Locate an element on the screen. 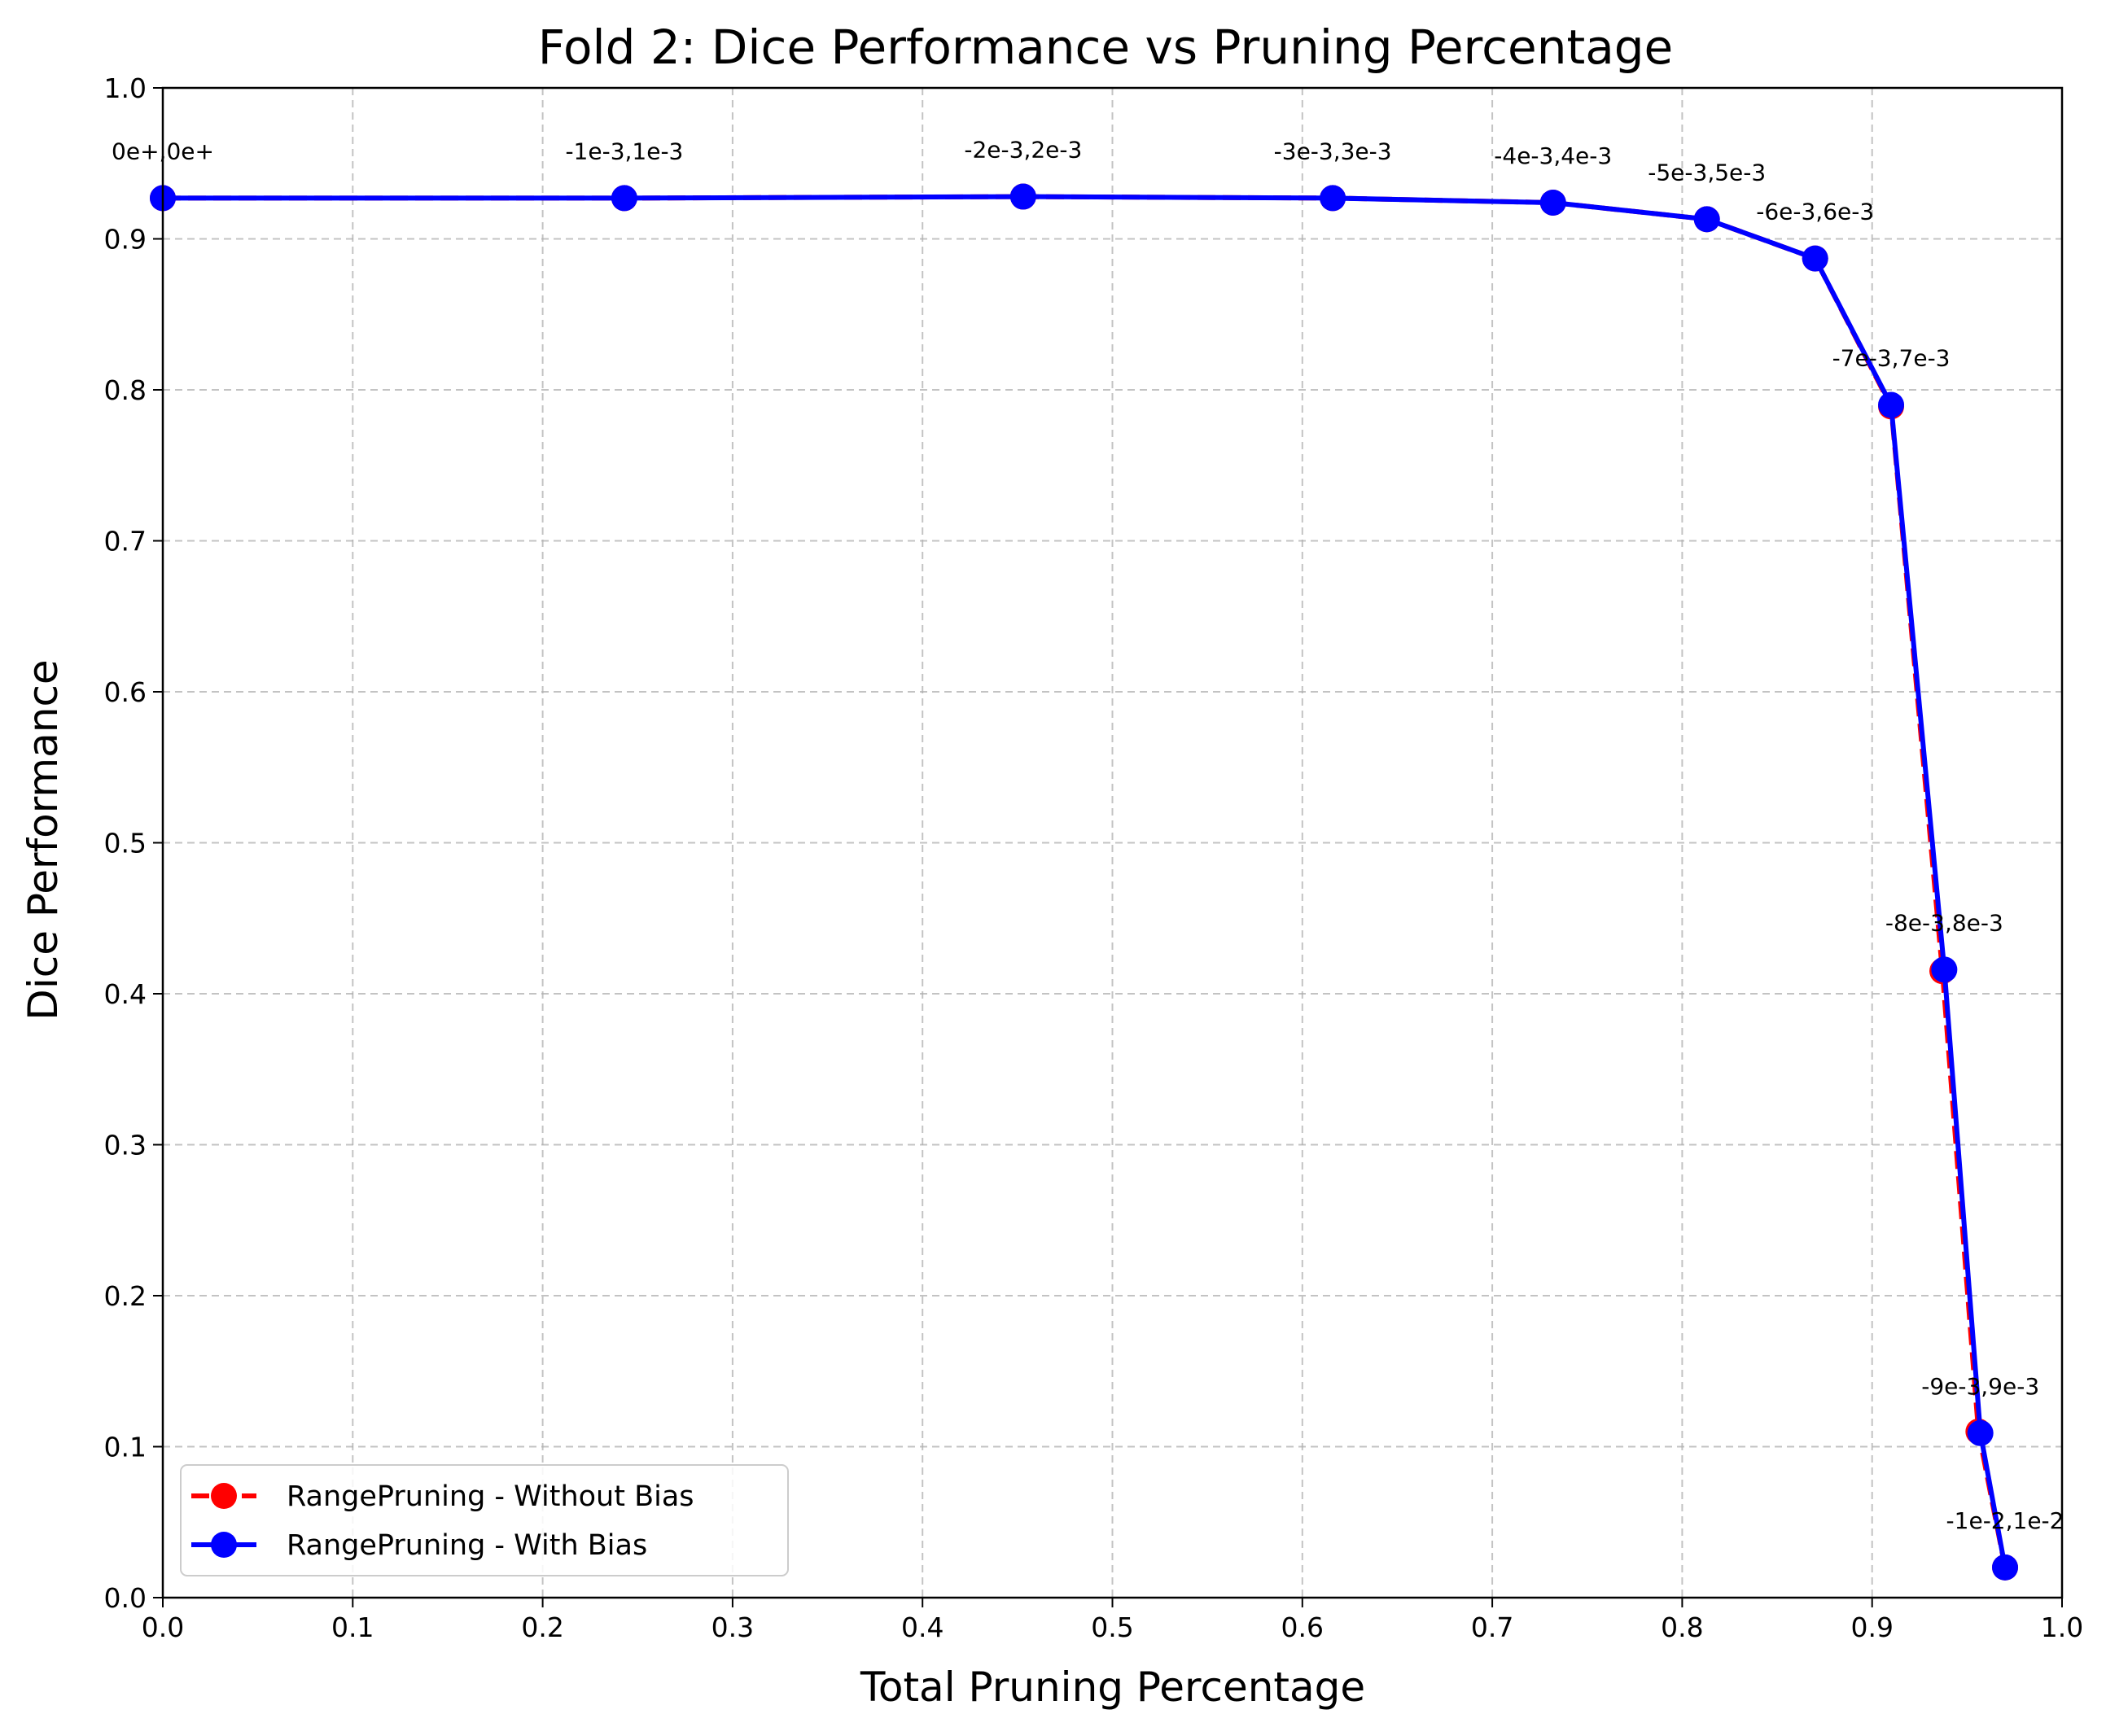 The image size is (2106, 1736). x-tick-label: 0.0 is located at coordinates (163, 1627).